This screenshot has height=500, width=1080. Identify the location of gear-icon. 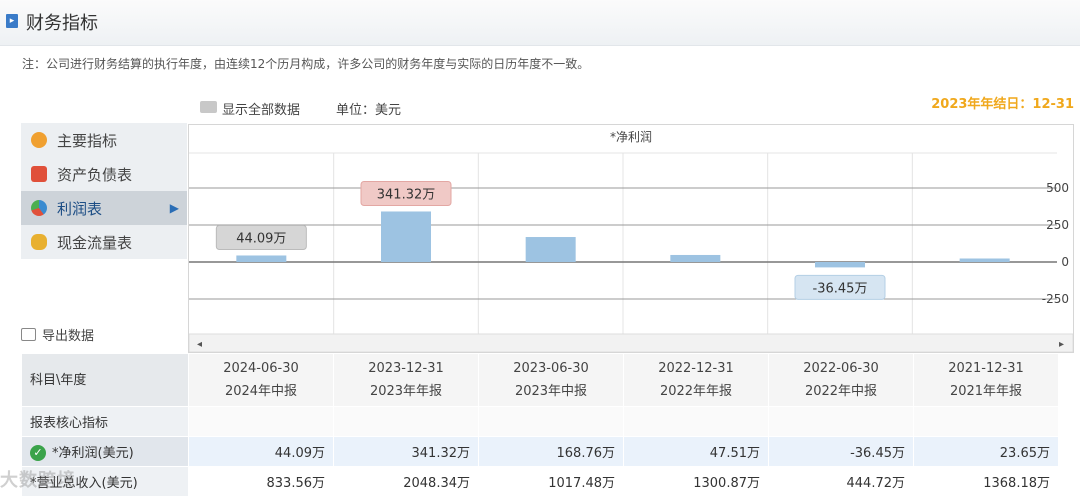
(39, 140).